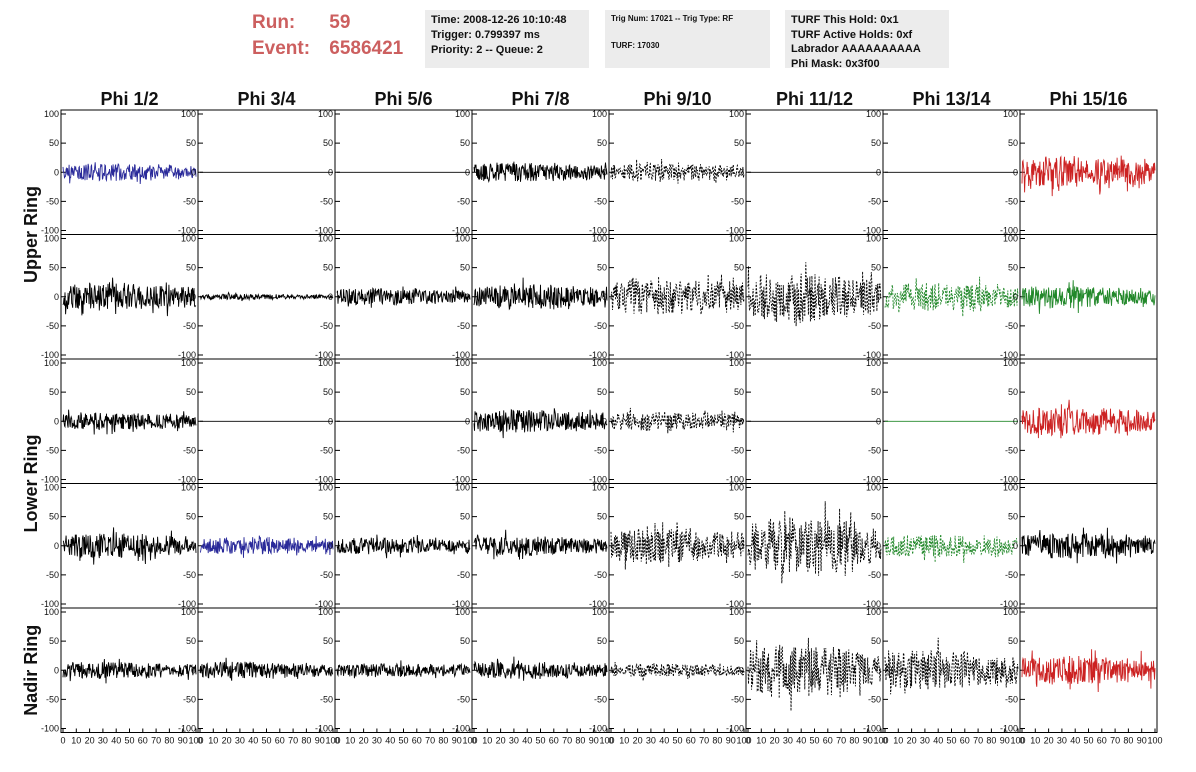 Image resolution: width=1196 pixels, height=772 pixels. I want to click on time-text: Time: 2008-12-26 10:10:48, so click(499, 20).